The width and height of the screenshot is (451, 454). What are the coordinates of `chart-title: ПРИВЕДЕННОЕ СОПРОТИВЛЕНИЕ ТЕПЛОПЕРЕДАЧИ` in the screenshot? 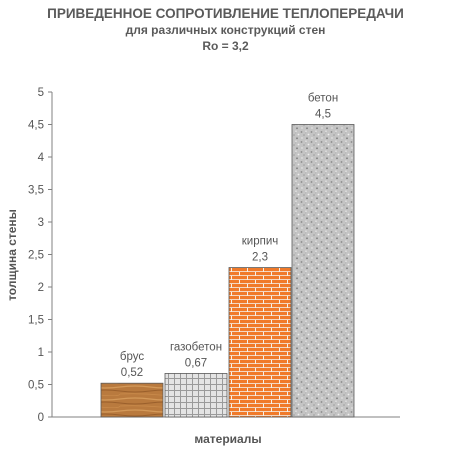 It's located at (225, 13).